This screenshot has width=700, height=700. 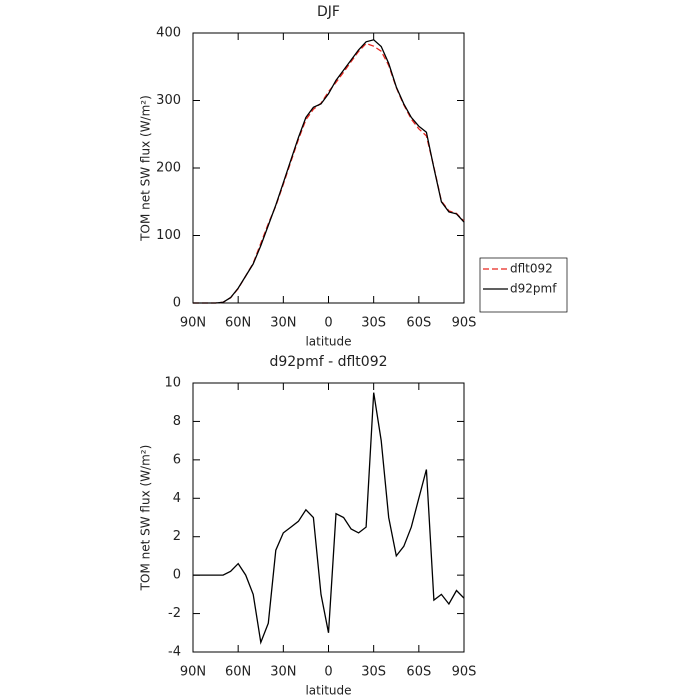 I want to click on y-tick-label: 100, so click(x=168, y=235).